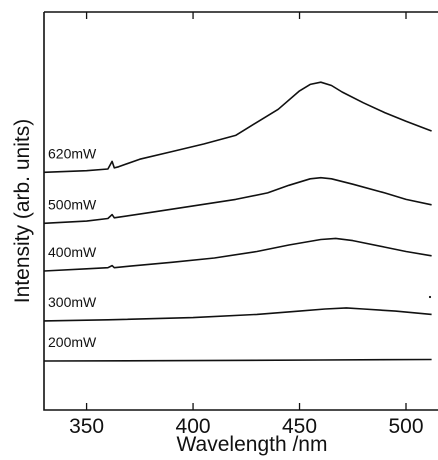 This screenshot has height=460, width=438. I want to click on x-tick-labels: 350 400 450 500, so click(246, 426).